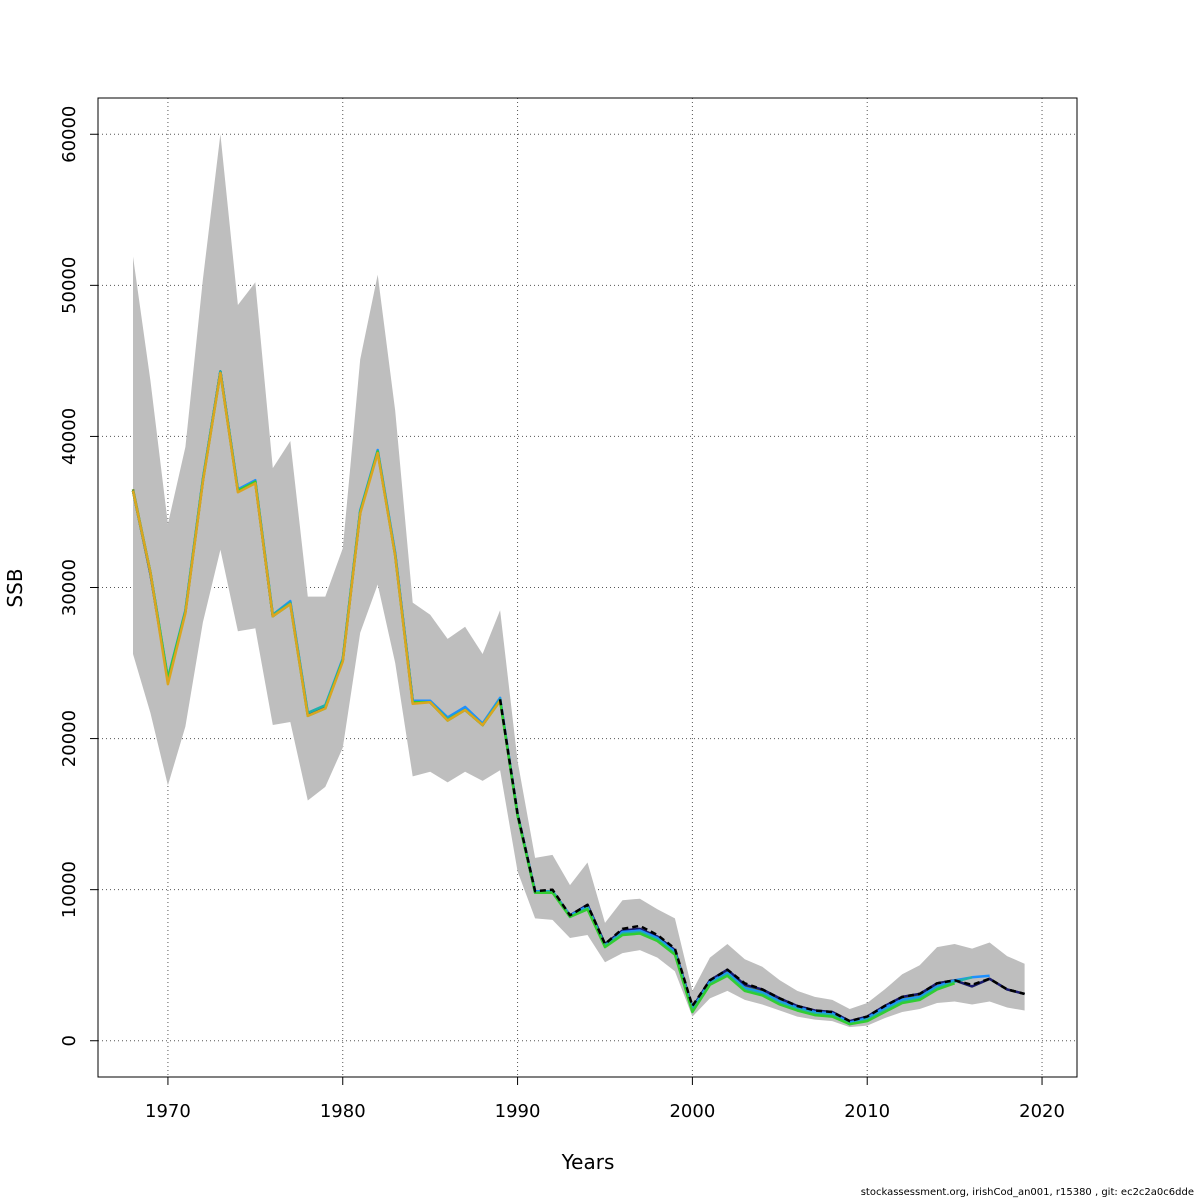  I want to click on x-tick-label-2: 1990, so click(518, 1111).